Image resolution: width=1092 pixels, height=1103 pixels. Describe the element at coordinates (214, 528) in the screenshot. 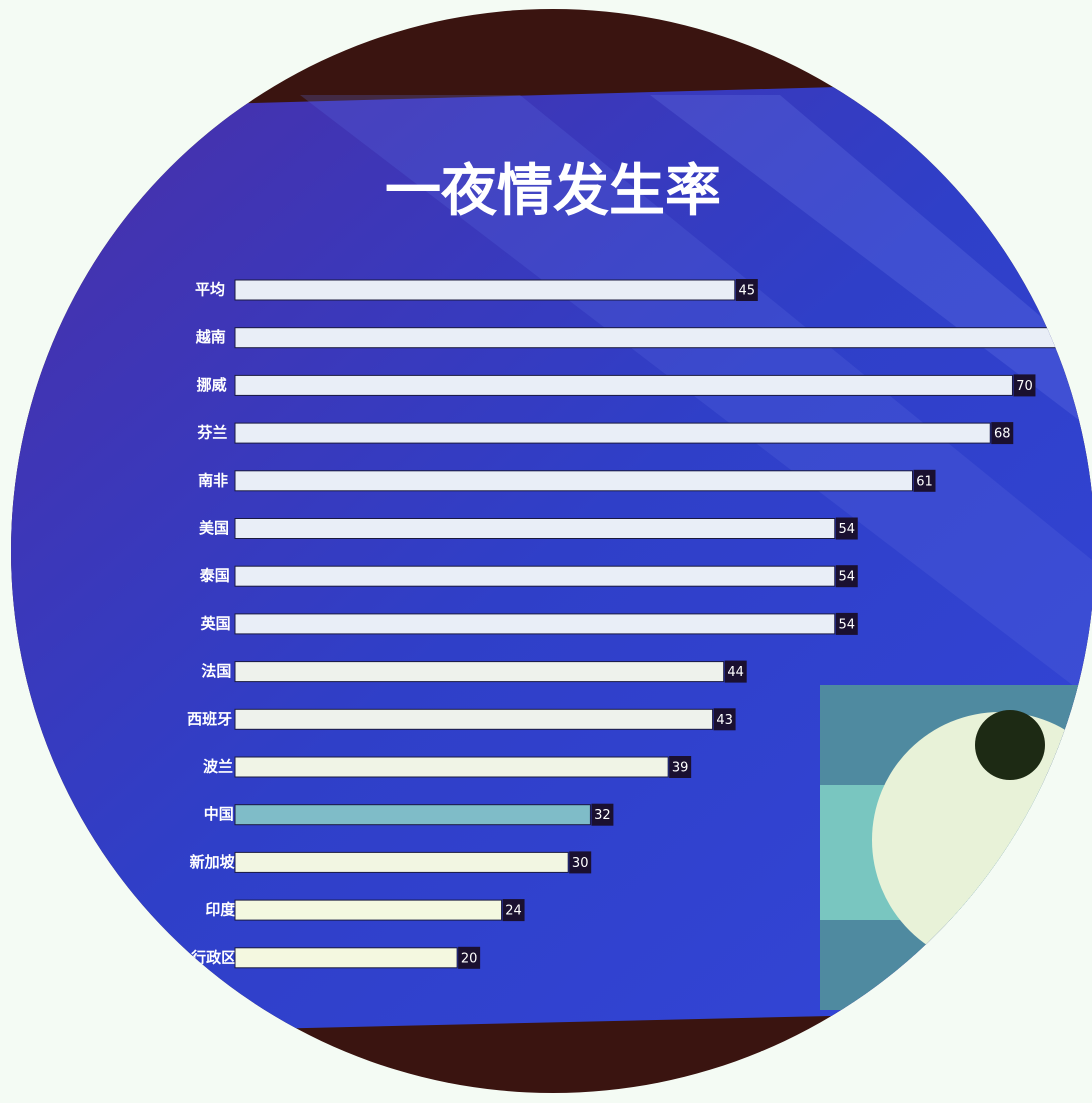

I see `y-tick-label: 美国` at that location.